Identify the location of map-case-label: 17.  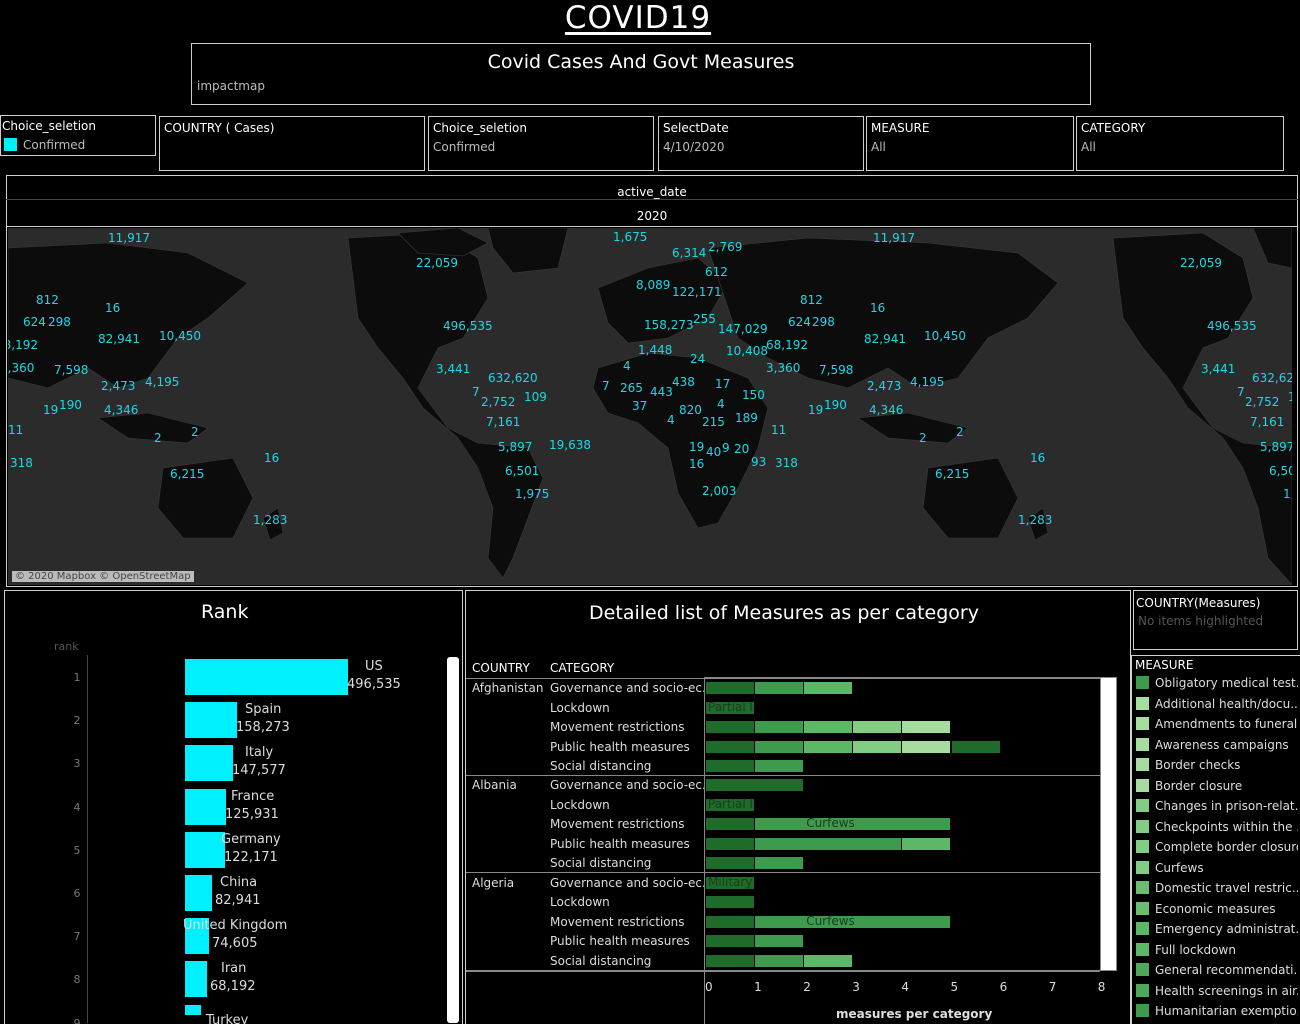
(723, 384).